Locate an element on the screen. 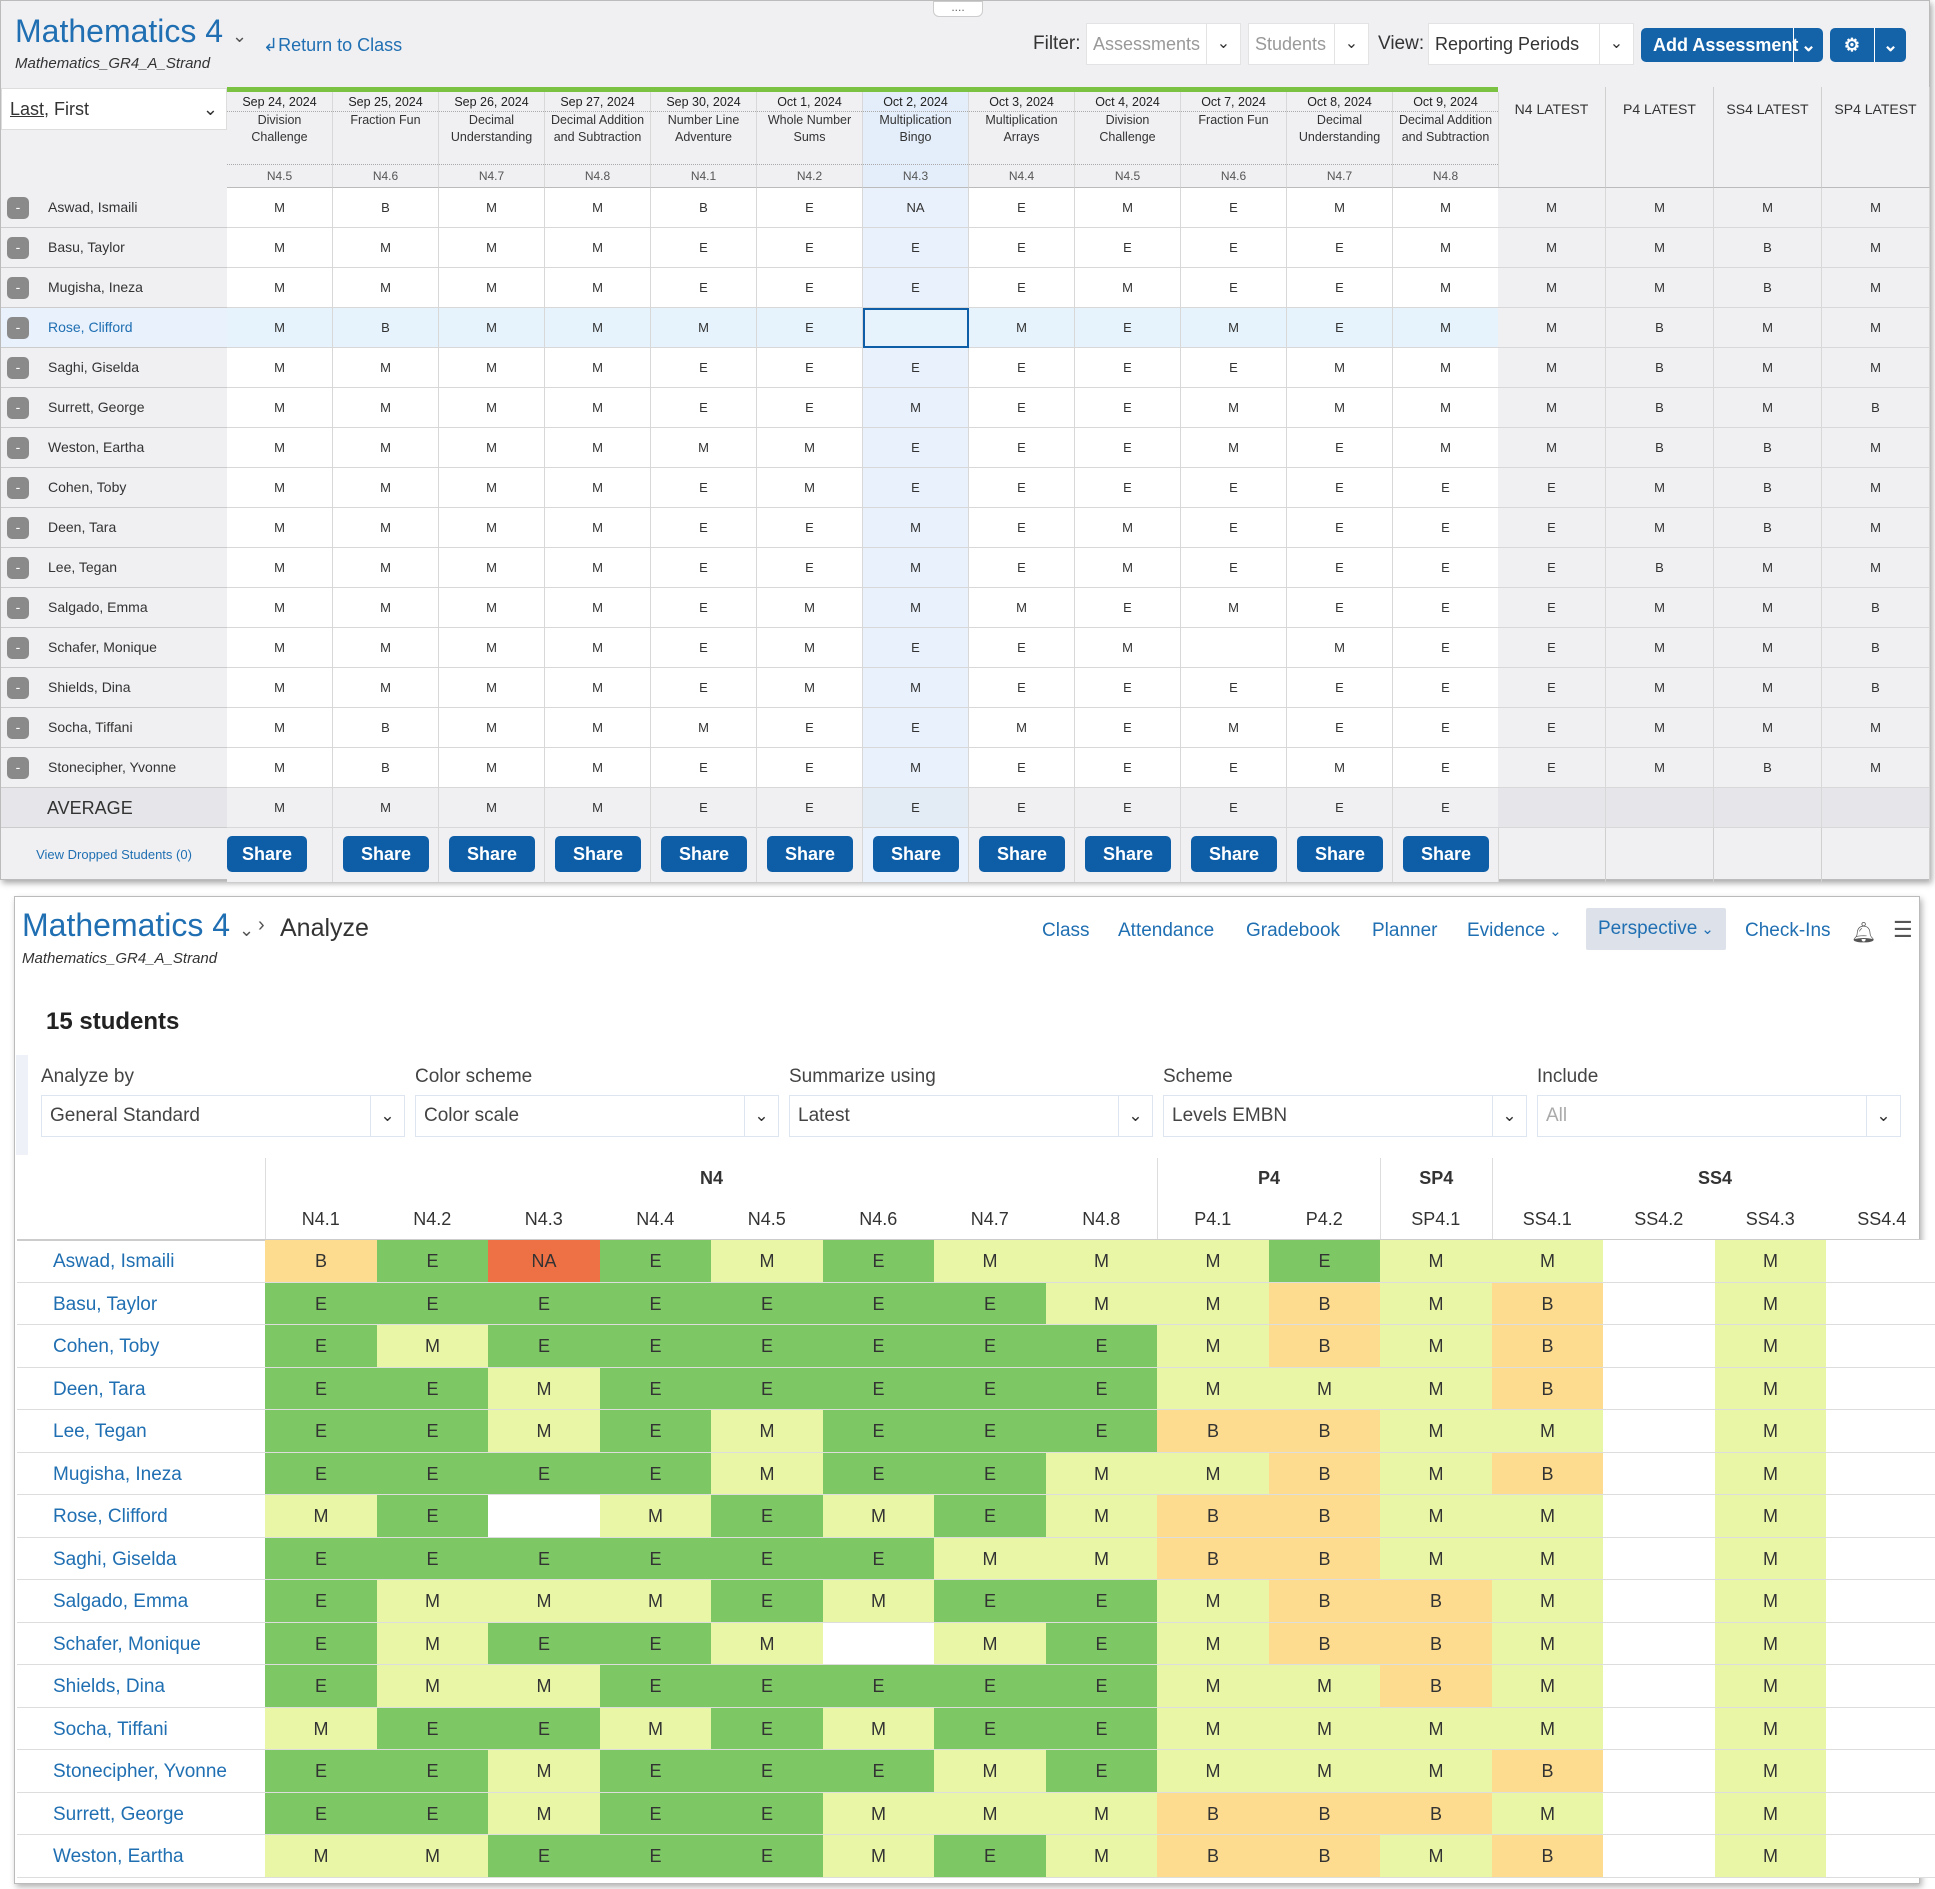 The width and height of the screenshot is (1935, 1889). student-row-header: - Aswad, Ismaili is located at coordinates (114, 208).